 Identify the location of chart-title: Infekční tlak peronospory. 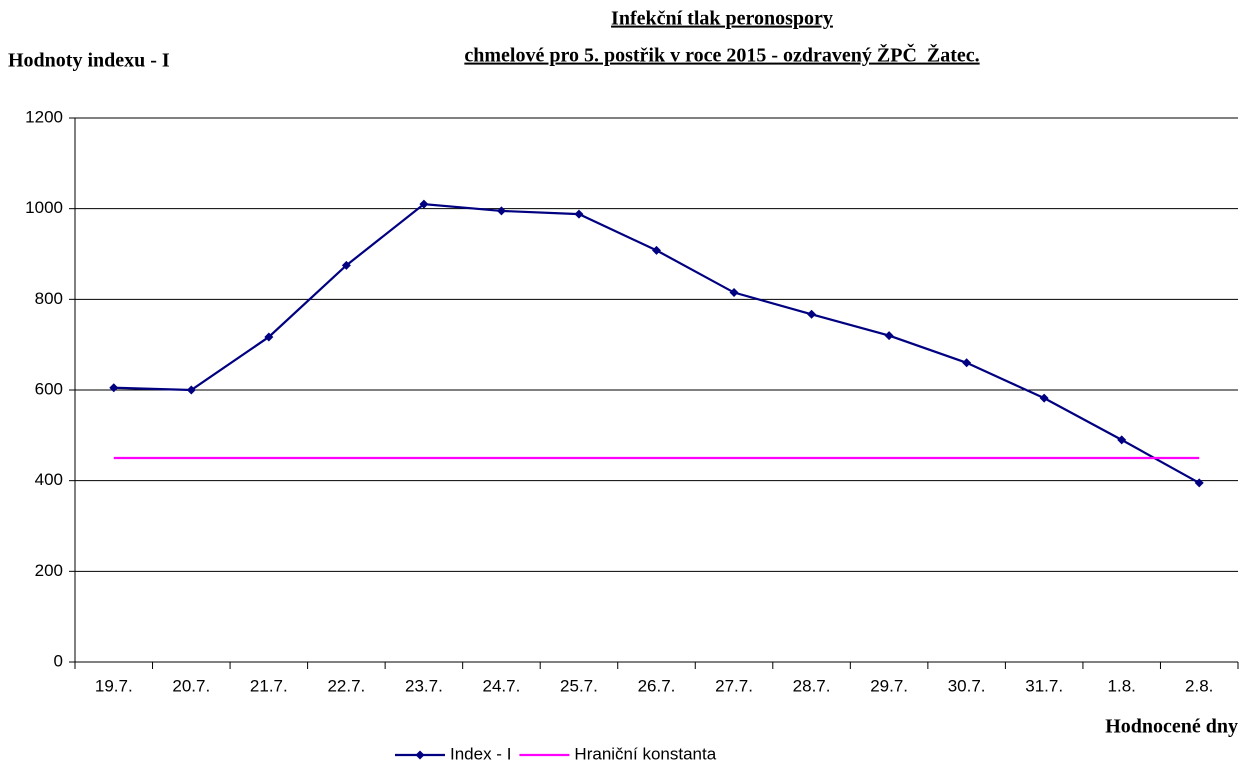
(722, 19).